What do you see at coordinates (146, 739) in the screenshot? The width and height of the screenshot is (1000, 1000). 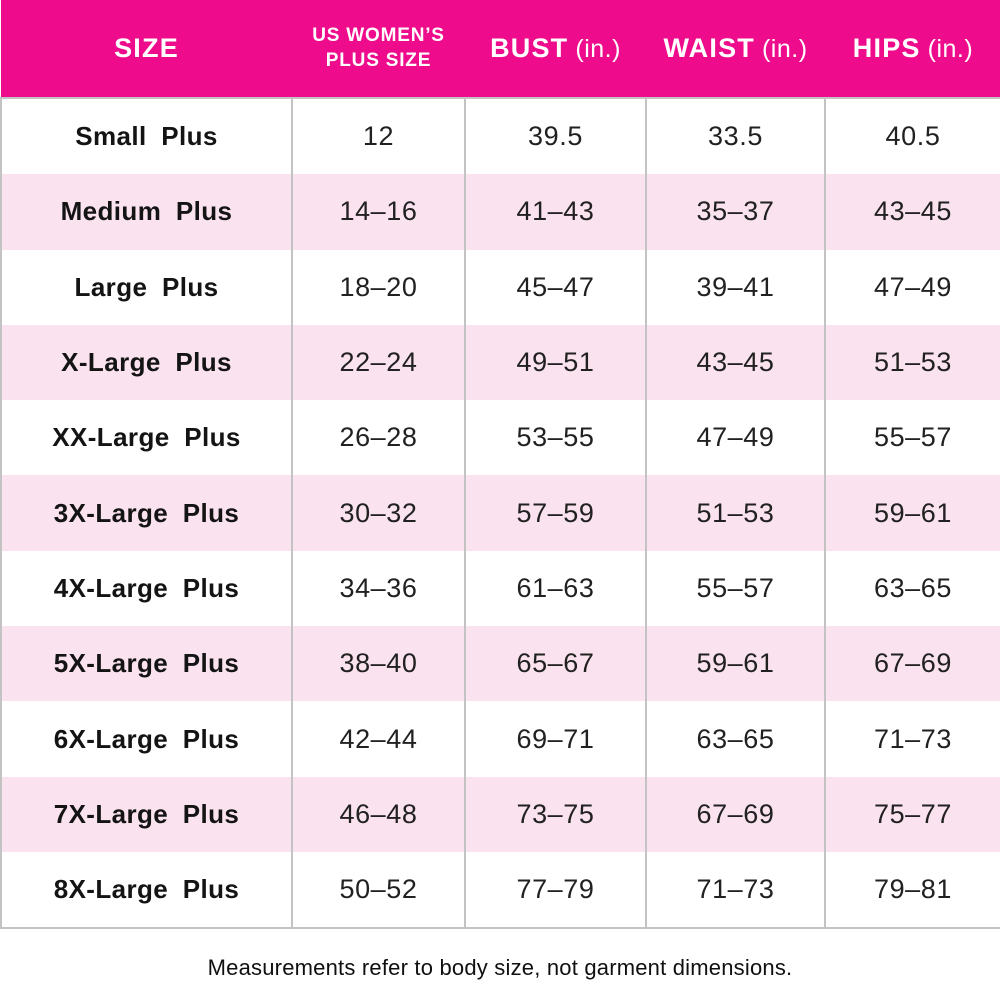 I see `size-name-cell: 6X-Large Plus` at bounding box center [146, 739].